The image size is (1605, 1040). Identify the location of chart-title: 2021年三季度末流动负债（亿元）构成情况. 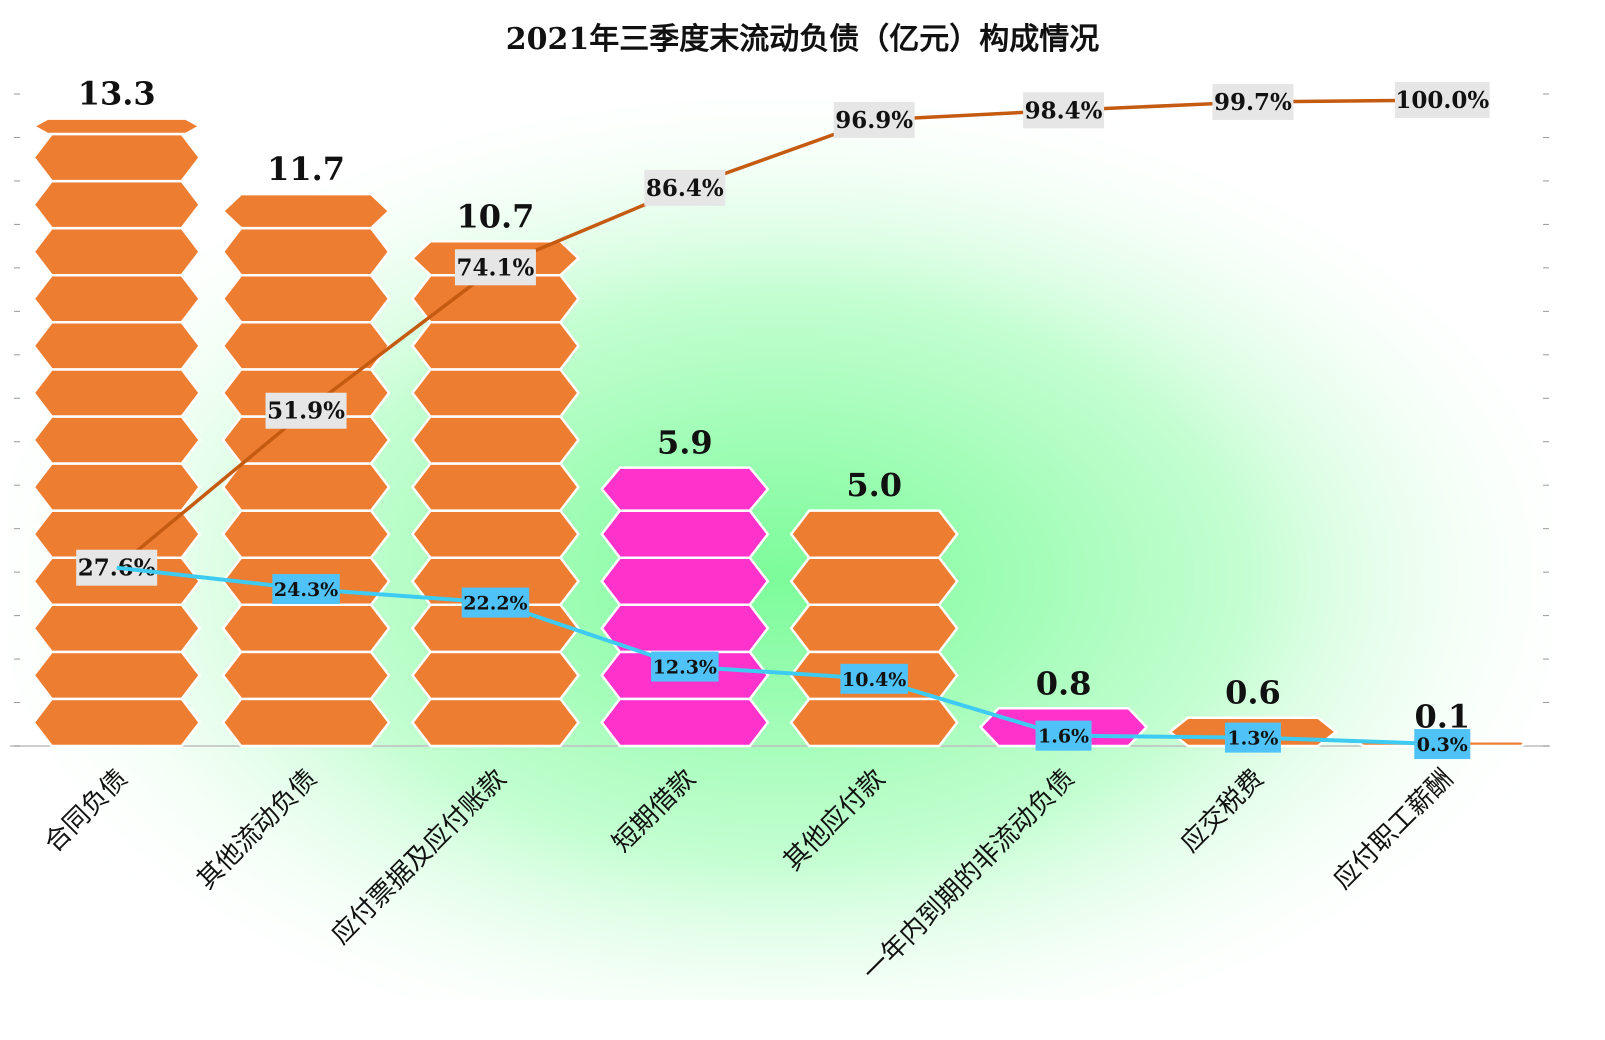
(802, 39).